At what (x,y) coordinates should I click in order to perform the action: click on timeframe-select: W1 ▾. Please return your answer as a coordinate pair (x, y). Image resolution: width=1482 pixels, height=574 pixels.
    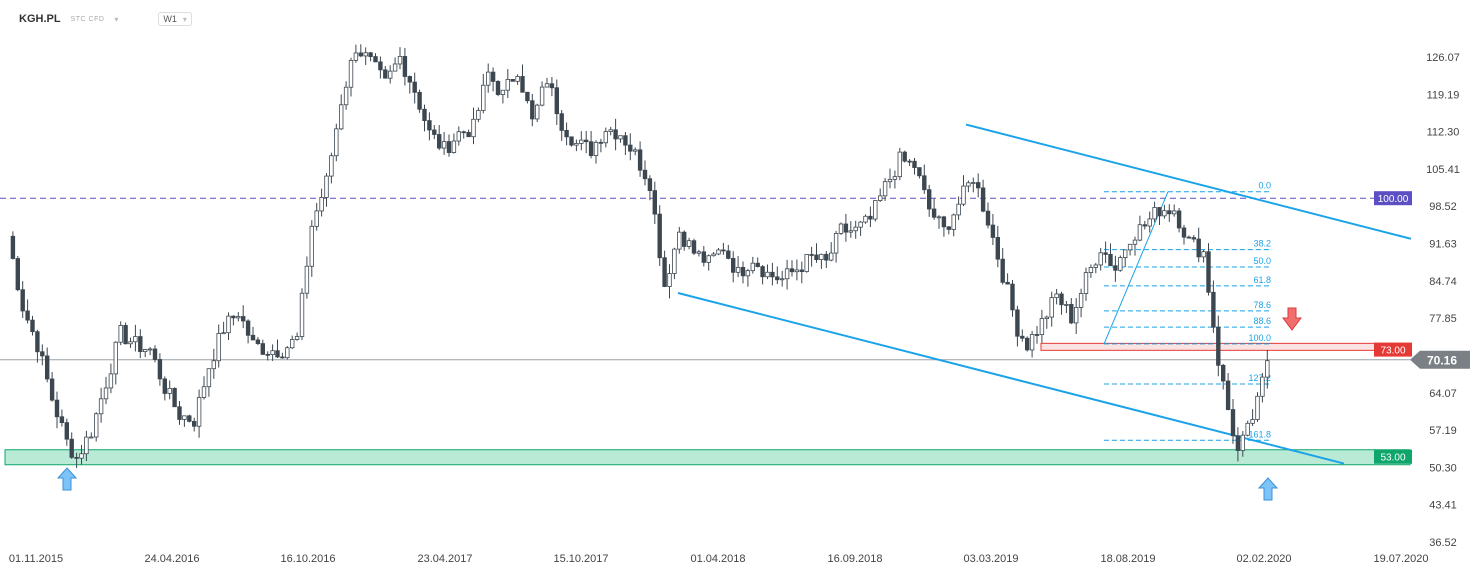
    Looking at the image, I should click on (175, 19).